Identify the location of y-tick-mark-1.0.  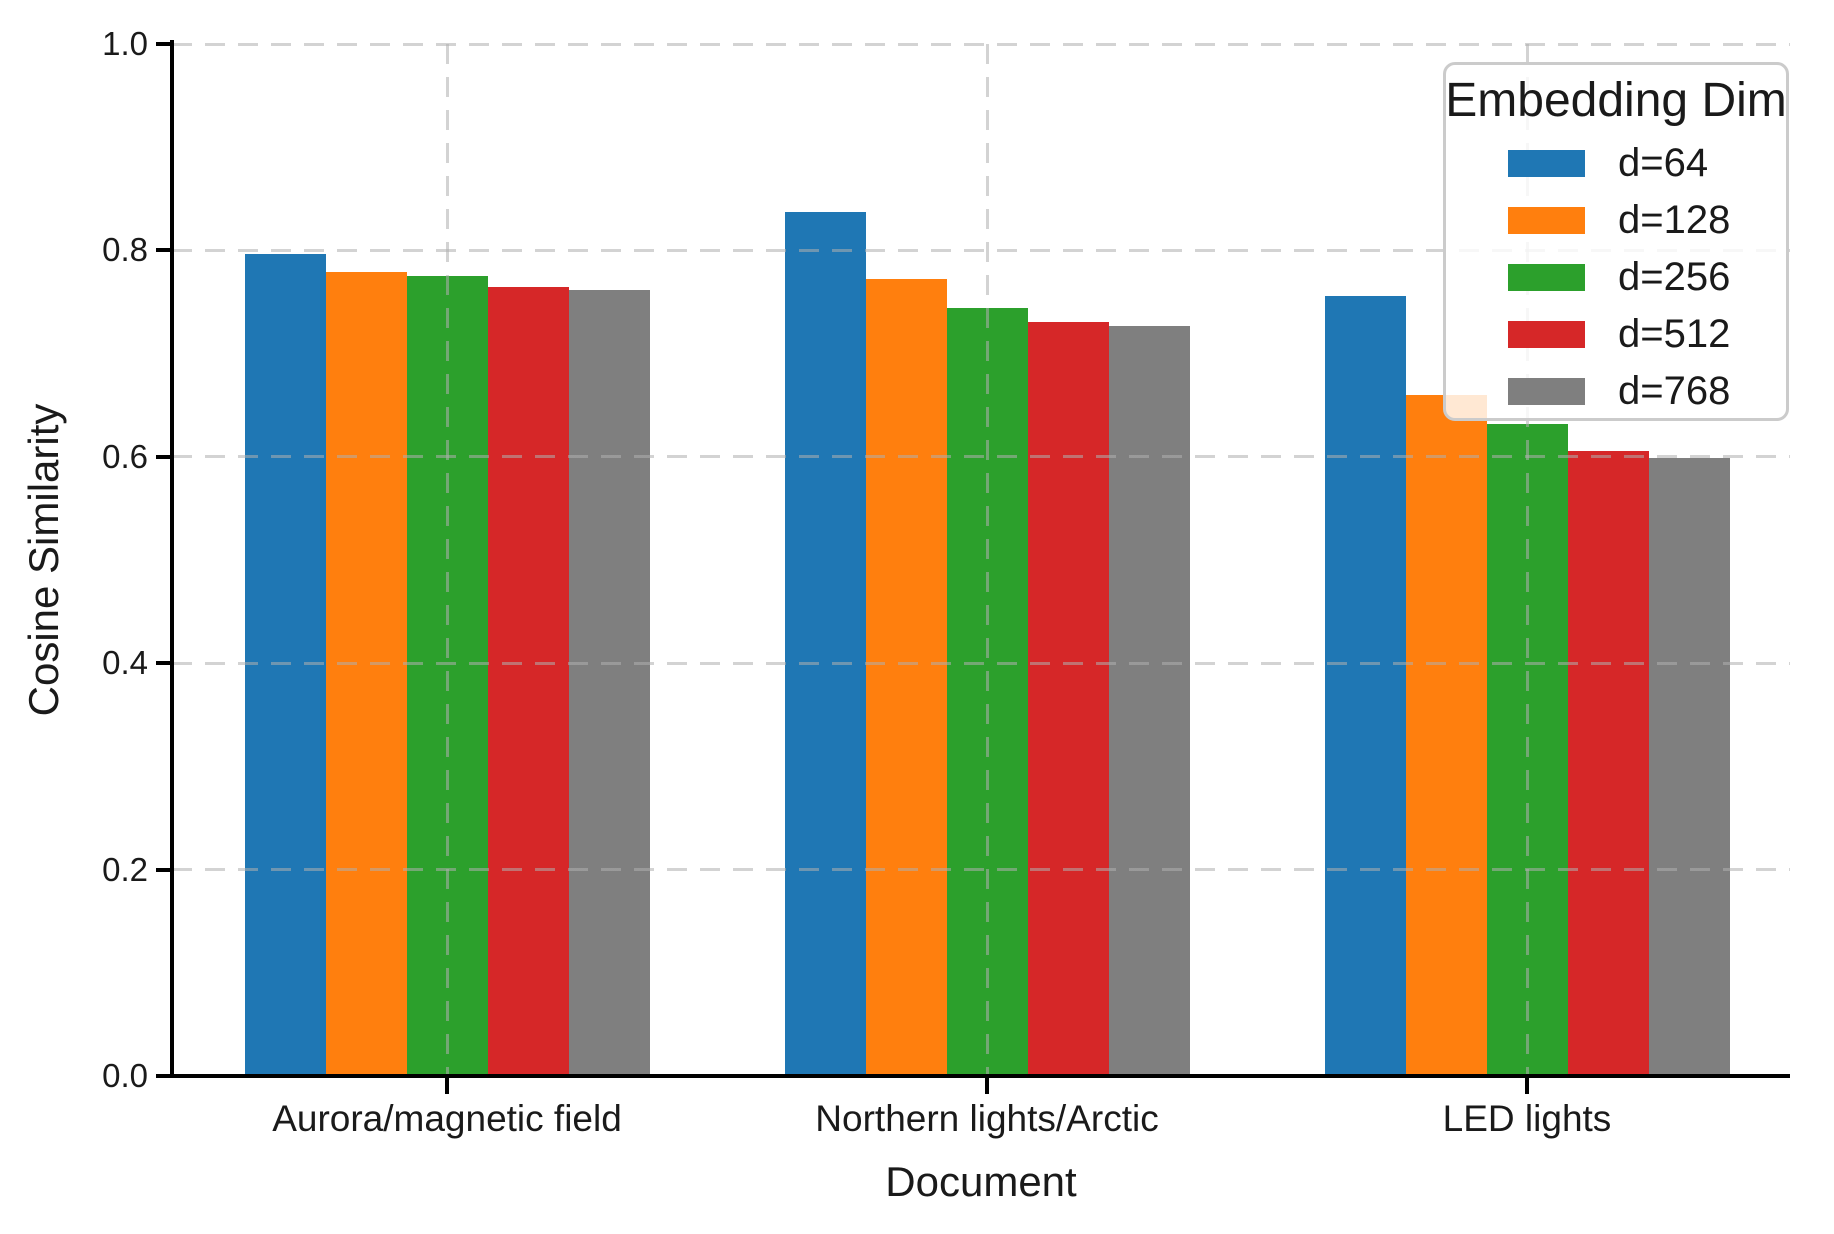
(164, 44).